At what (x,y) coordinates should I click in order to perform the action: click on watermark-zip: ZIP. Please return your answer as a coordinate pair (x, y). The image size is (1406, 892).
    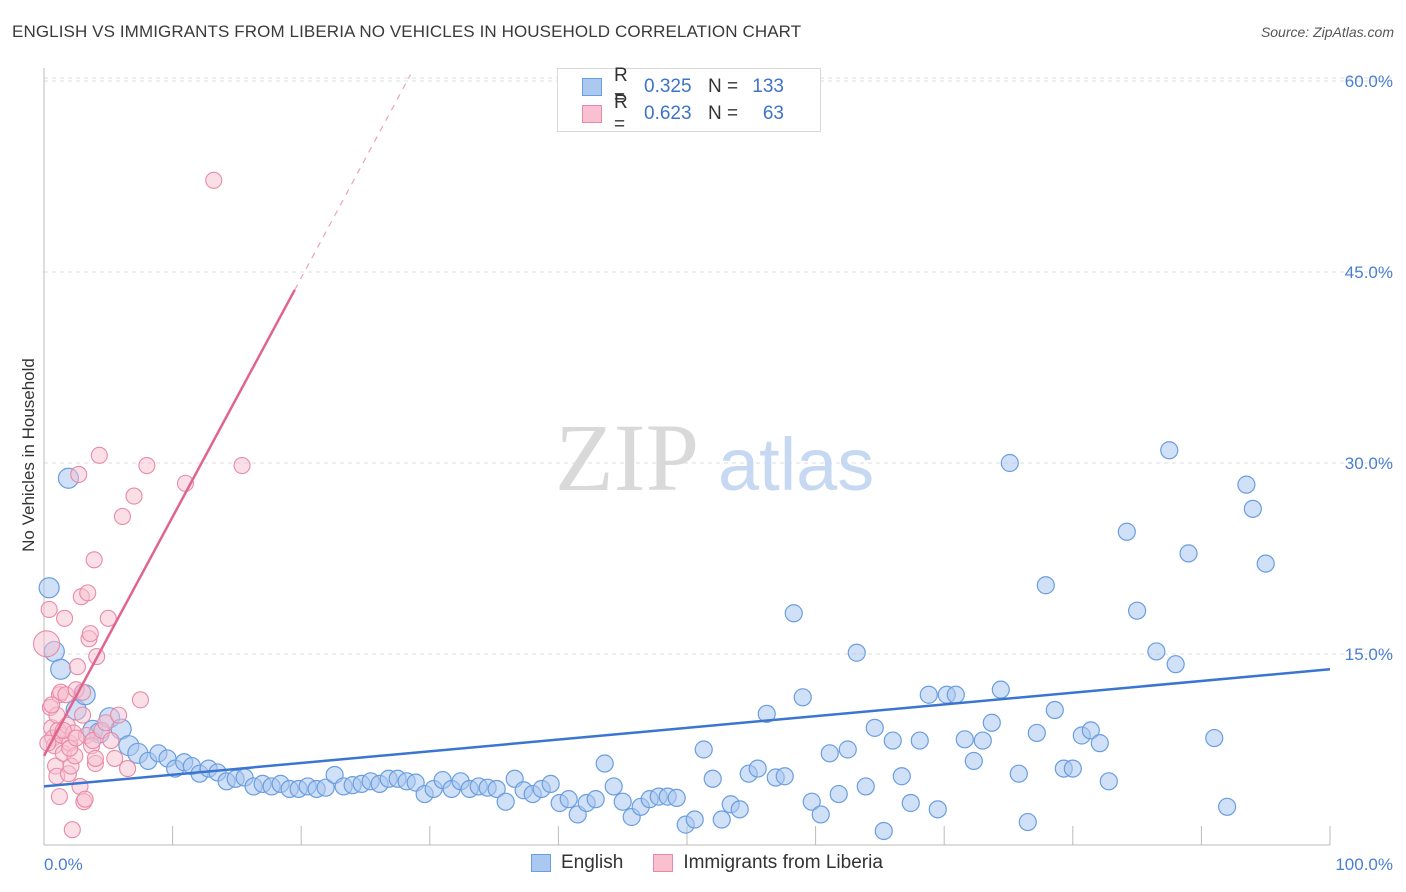
    Looking at the image, I should click on (627, 457).